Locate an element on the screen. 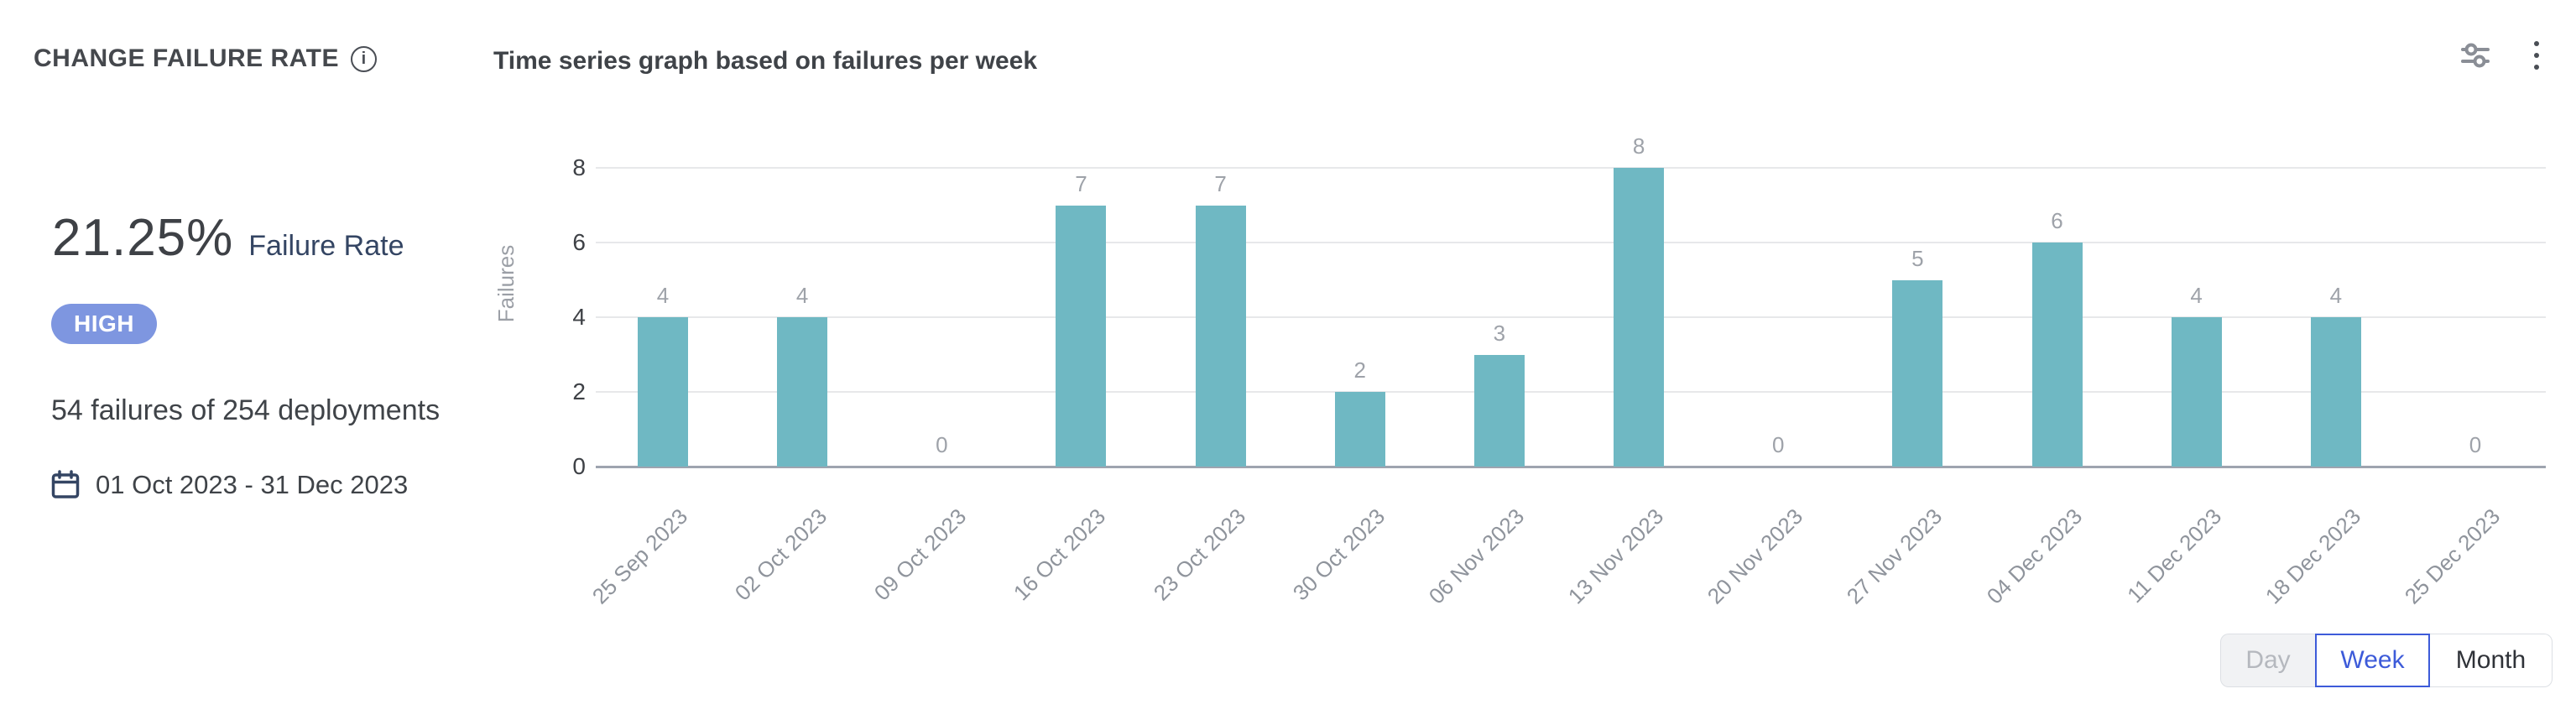  x-tick-label: 04 Dec 2023 is located at coordinates (2034, 556).